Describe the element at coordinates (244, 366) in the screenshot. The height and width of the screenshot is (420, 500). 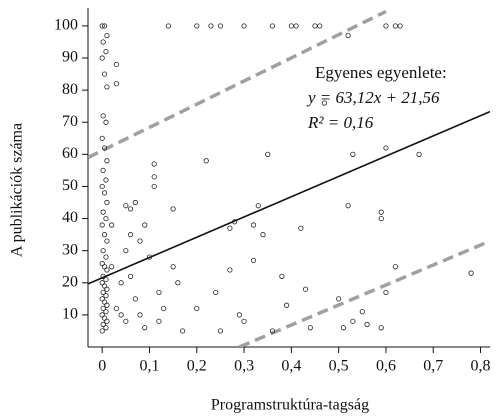
I see `x-tick-label: 0,3` at that location.